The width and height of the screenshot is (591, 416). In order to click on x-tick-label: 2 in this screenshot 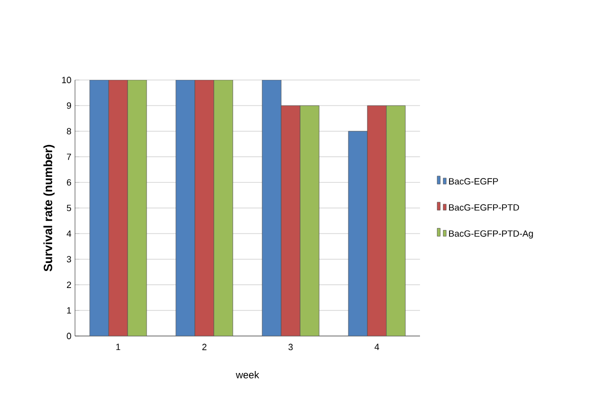, I will do `click(204, 347)`.